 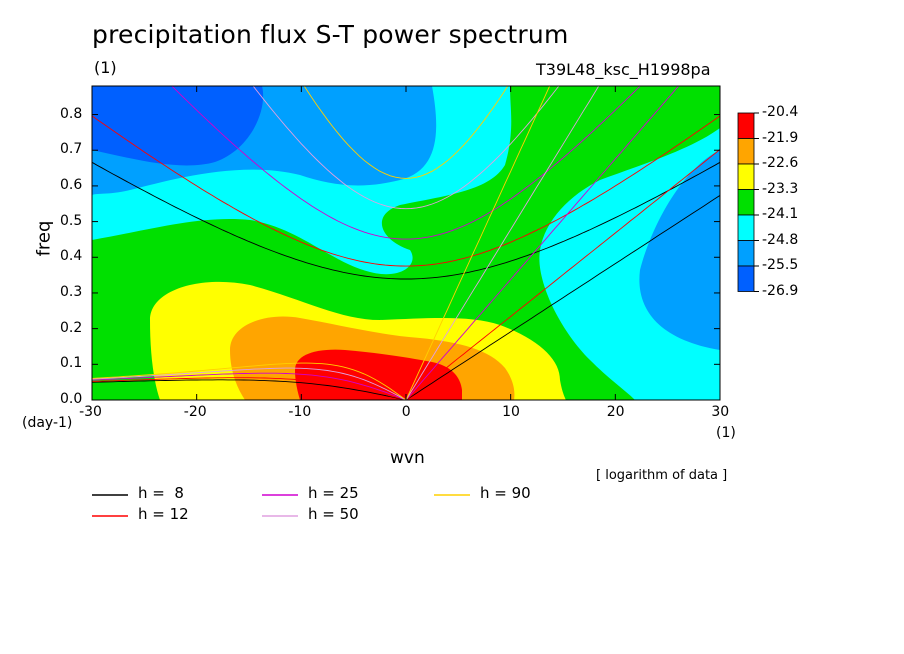 I want to click on rossby-curve-h8, so click(x=249, y=389).